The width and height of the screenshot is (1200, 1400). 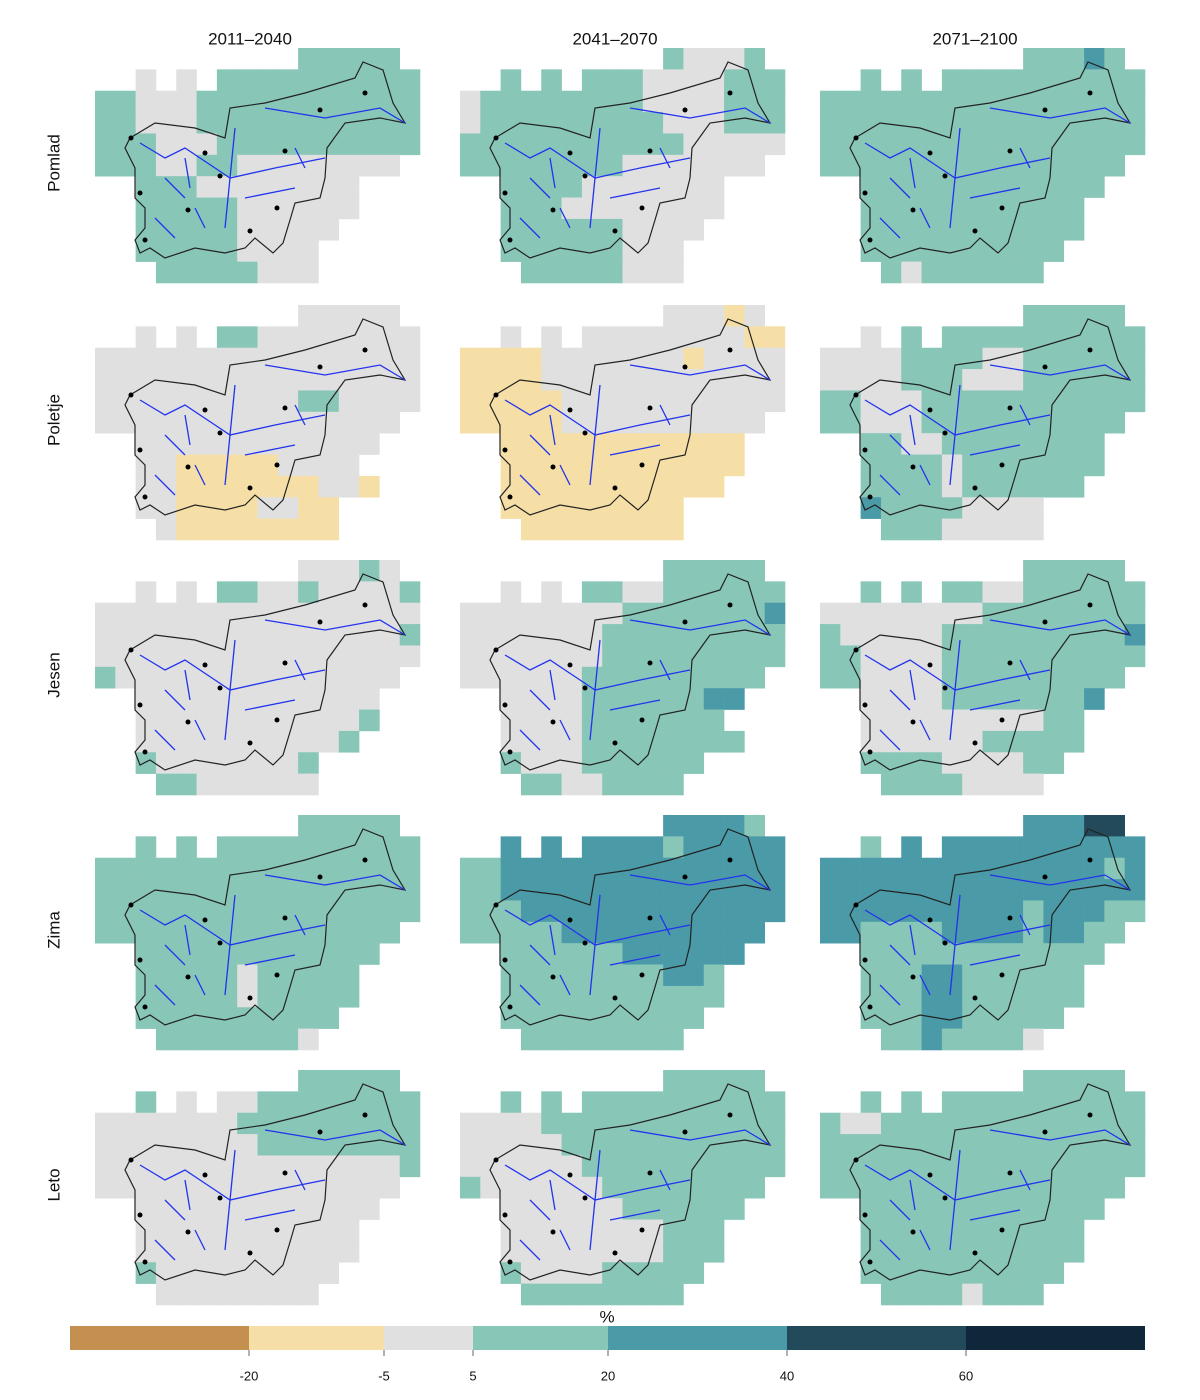 I want to click on legend-tick-label: 5, so click(x=472, y=1375).